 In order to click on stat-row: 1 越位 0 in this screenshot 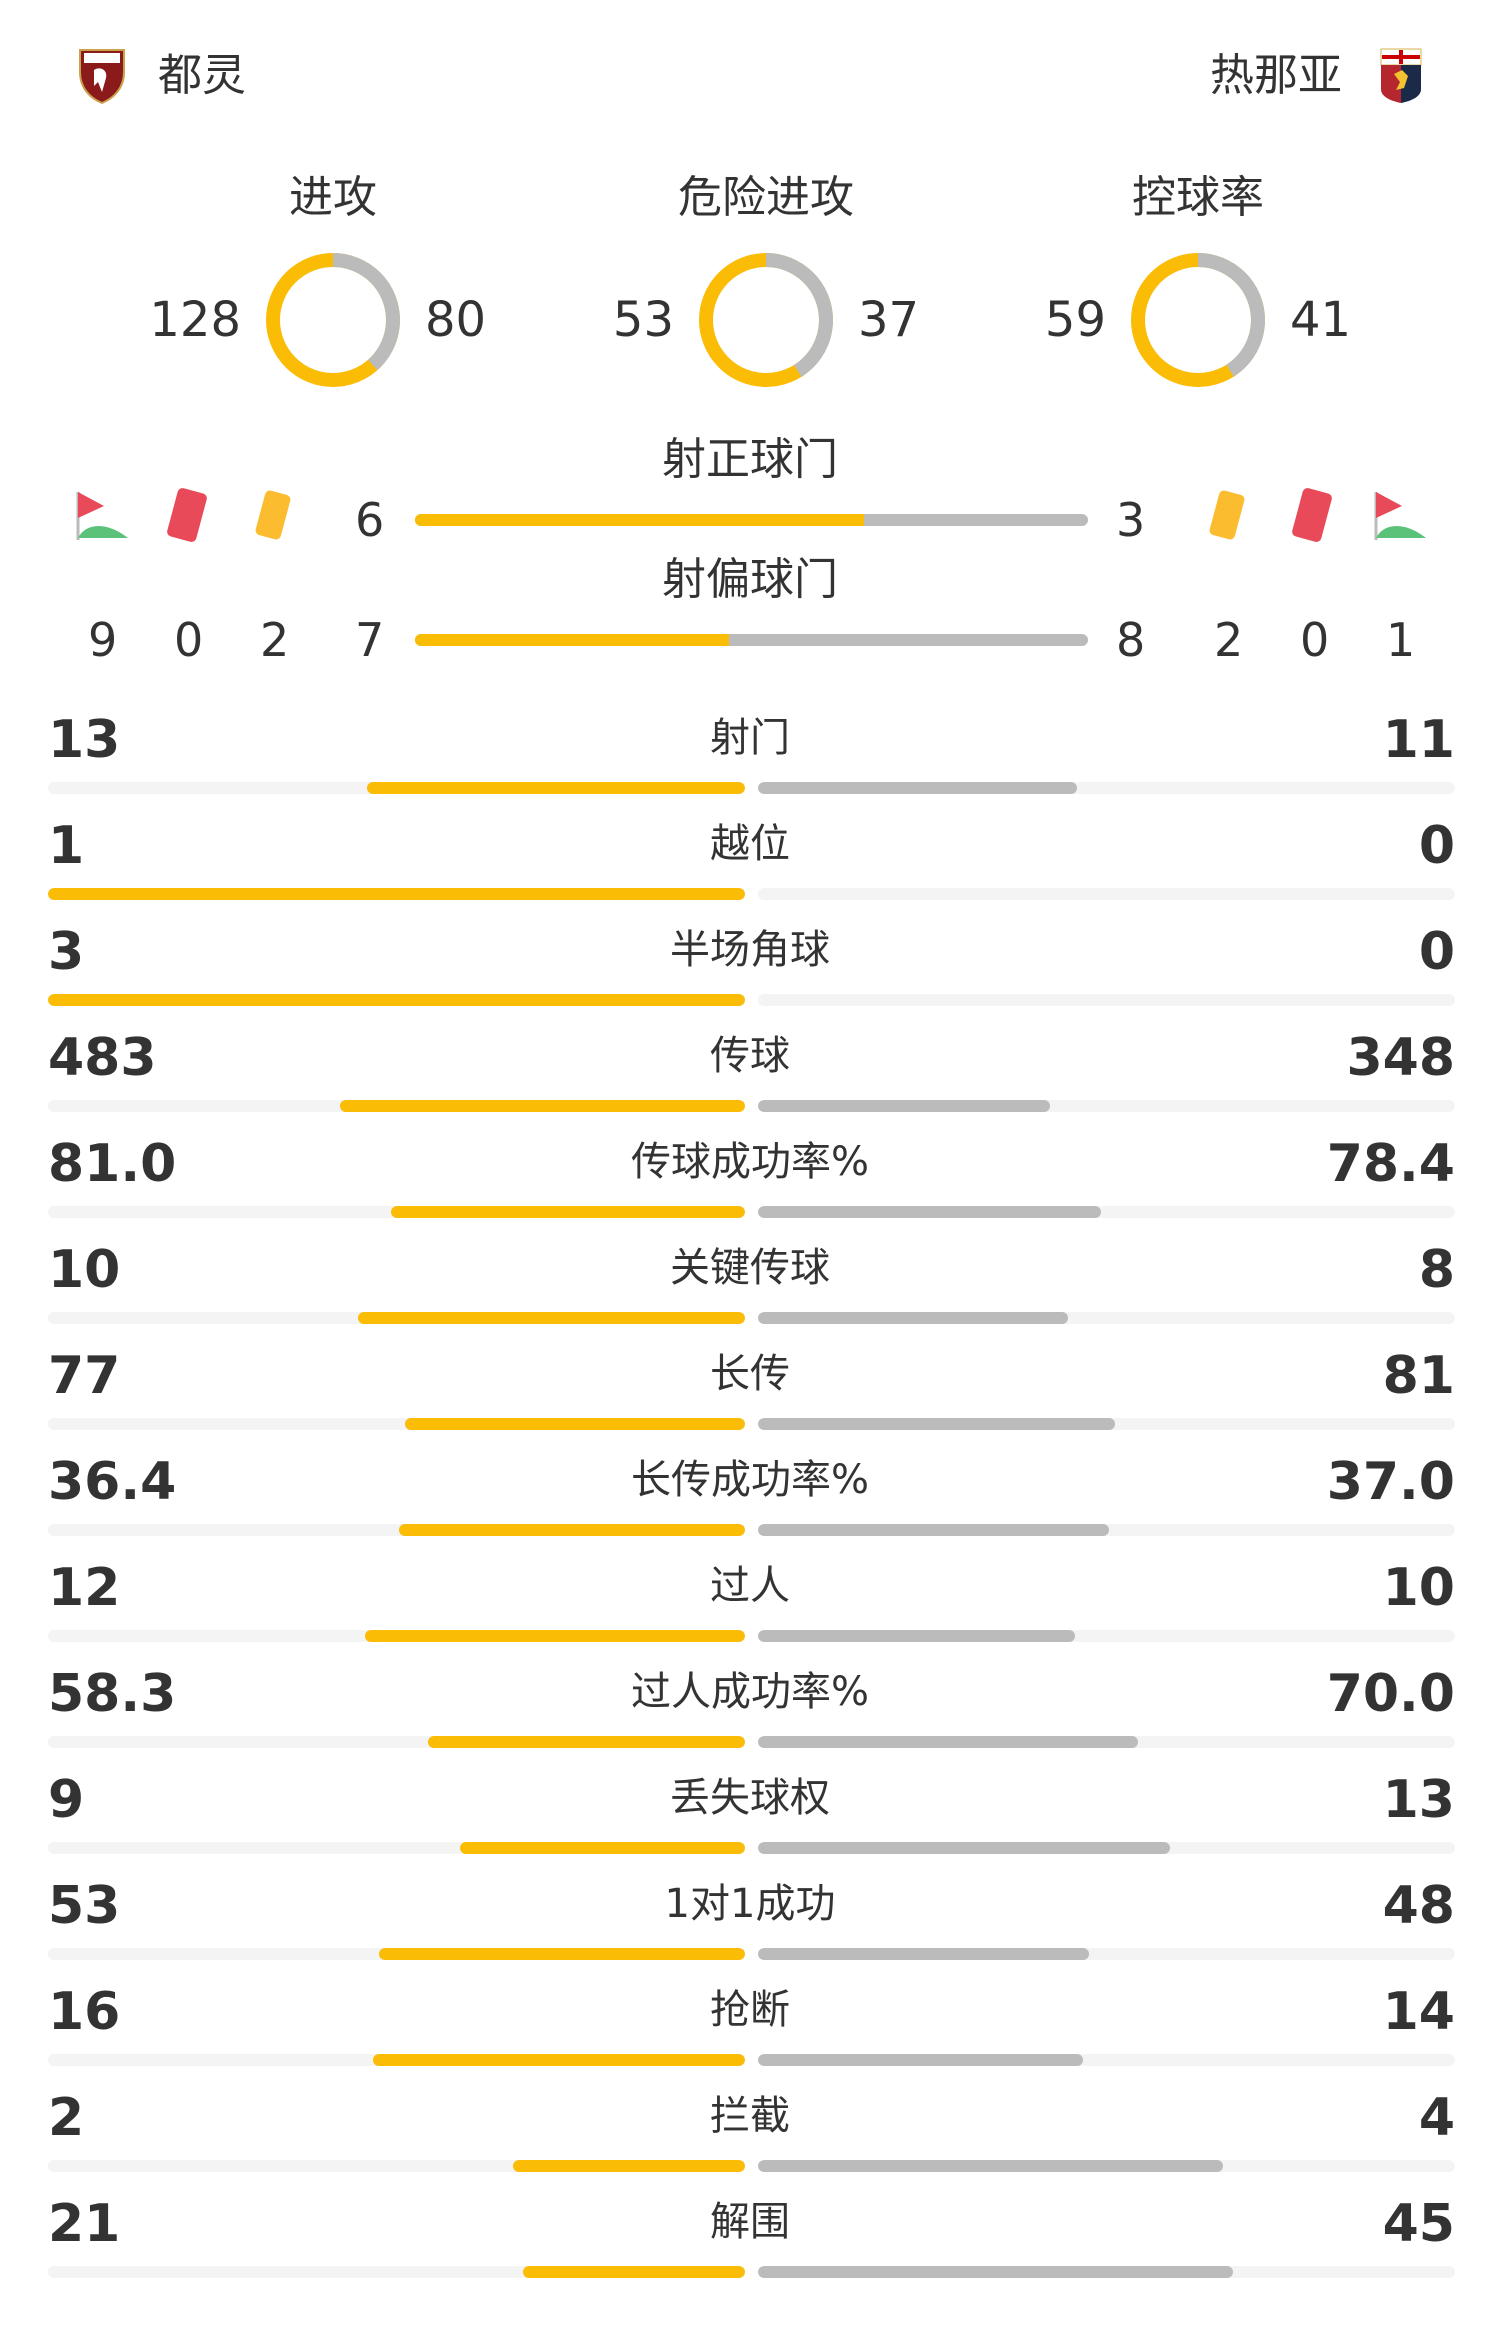, I will do `click(750, 867)`.